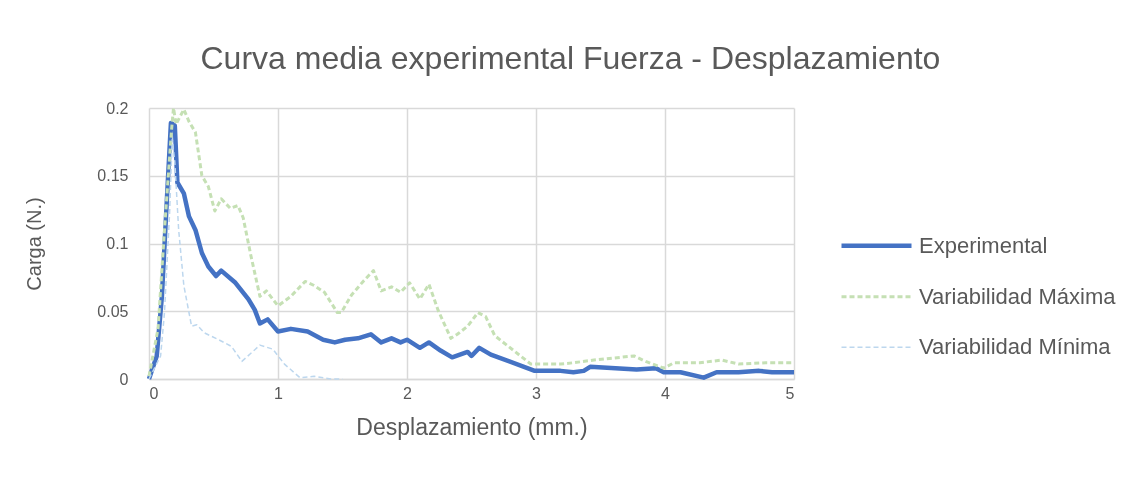  Describe the element at coordinates (113, 311) in the screenshot. I see `y-tick-label: 0.05` at that location.